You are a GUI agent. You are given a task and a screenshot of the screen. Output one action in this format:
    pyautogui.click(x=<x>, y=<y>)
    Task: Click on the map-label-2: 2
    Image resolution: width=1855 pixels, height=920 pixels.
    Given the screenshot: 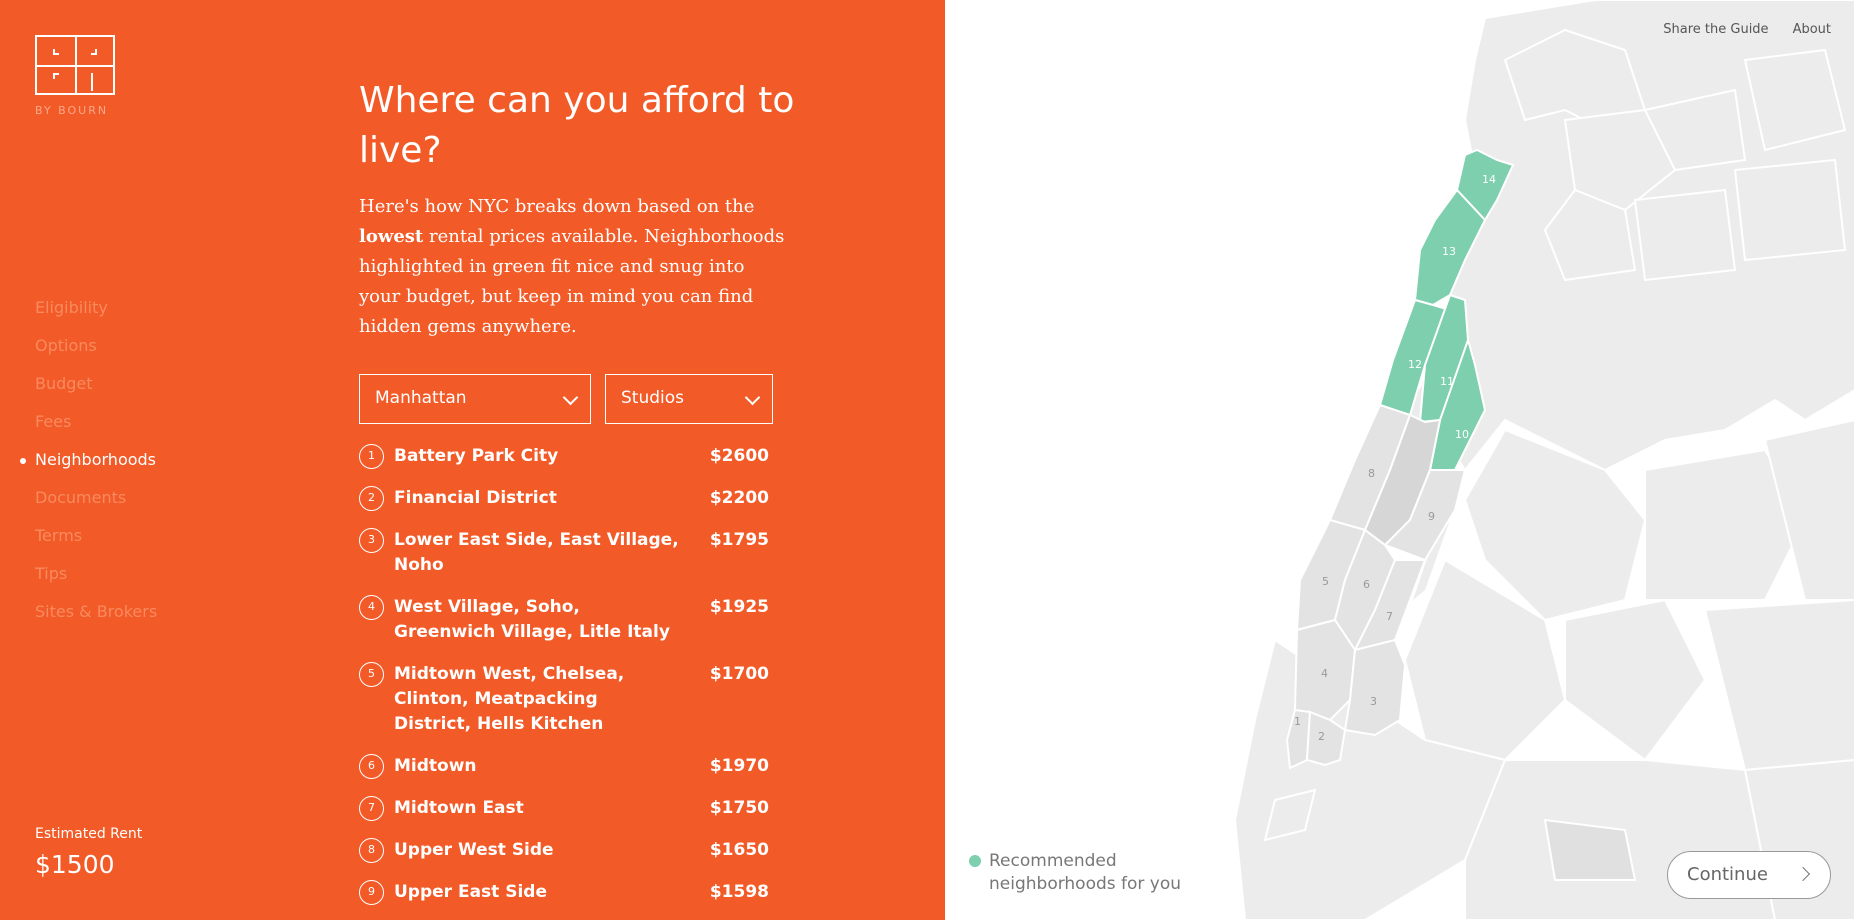 What is the action you would take?
    pyautogui.click(x=1321, y=736)
    